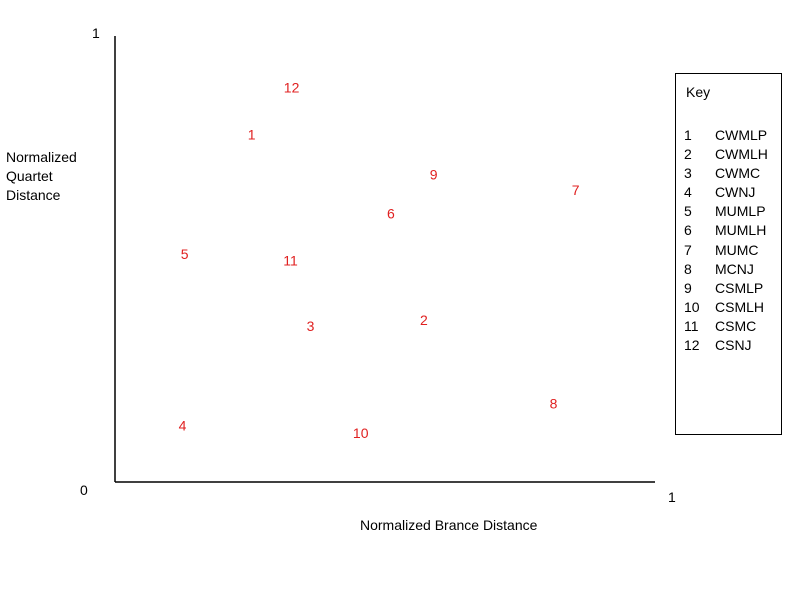 The height and width of the screenshot is (600, 800). Describe the element at coordinates (554, 404) in the screenshot. I see `data-point-8: 8` at that location.